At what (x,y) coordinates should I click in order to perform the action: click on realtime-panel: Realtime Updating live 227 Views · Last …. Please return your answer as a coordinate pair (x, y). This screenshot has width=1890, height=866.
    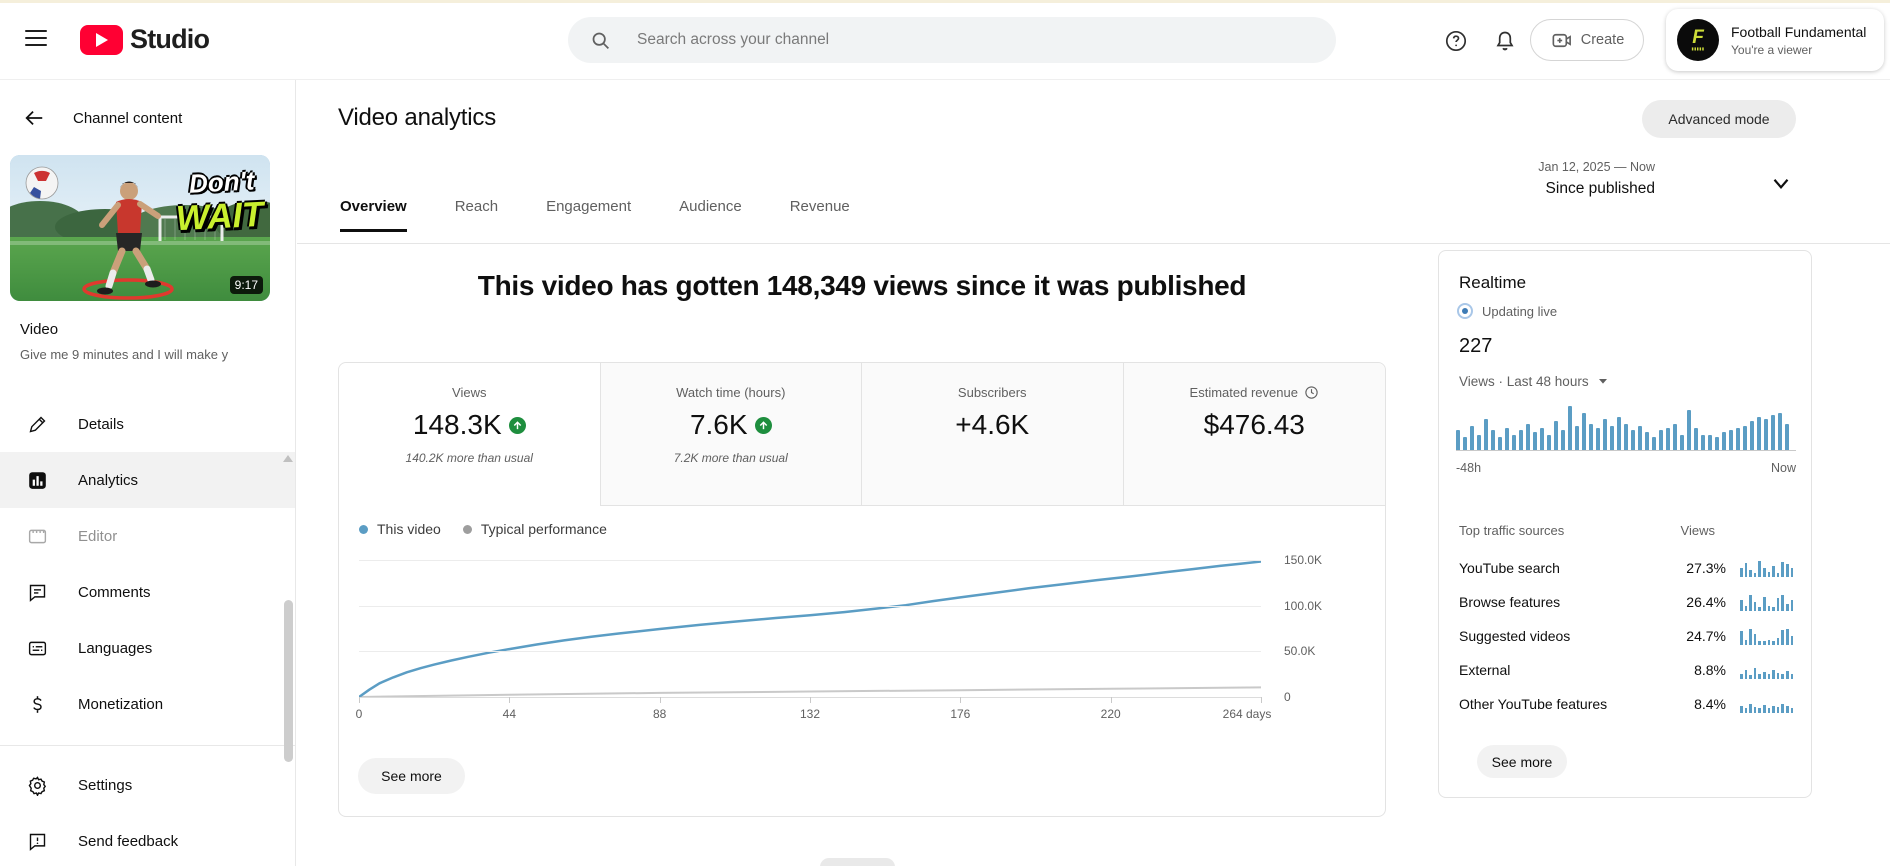
    Looking at the image, I should click on (1625, 524).